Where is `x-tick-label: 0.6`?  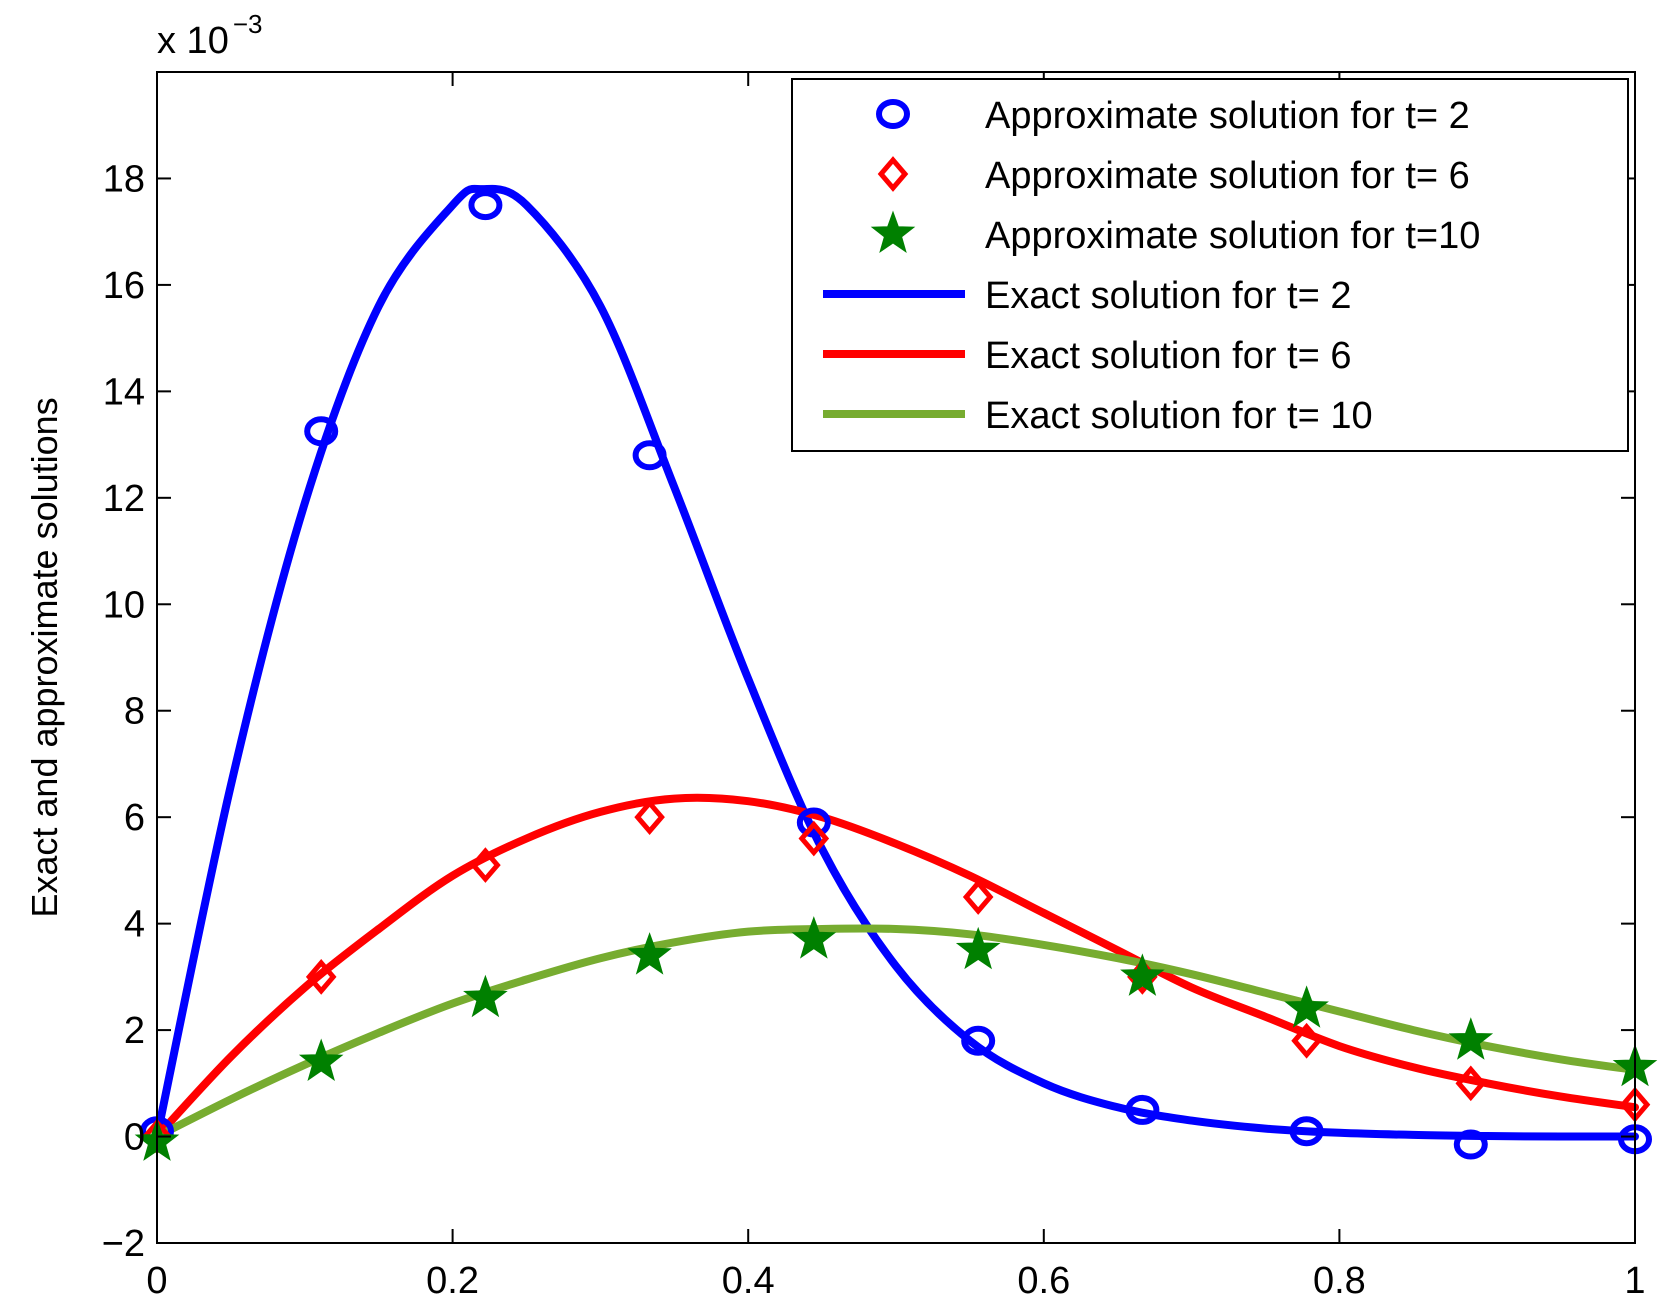 x-tick-label: 0.6 is located at coordinates (1043, 1280).